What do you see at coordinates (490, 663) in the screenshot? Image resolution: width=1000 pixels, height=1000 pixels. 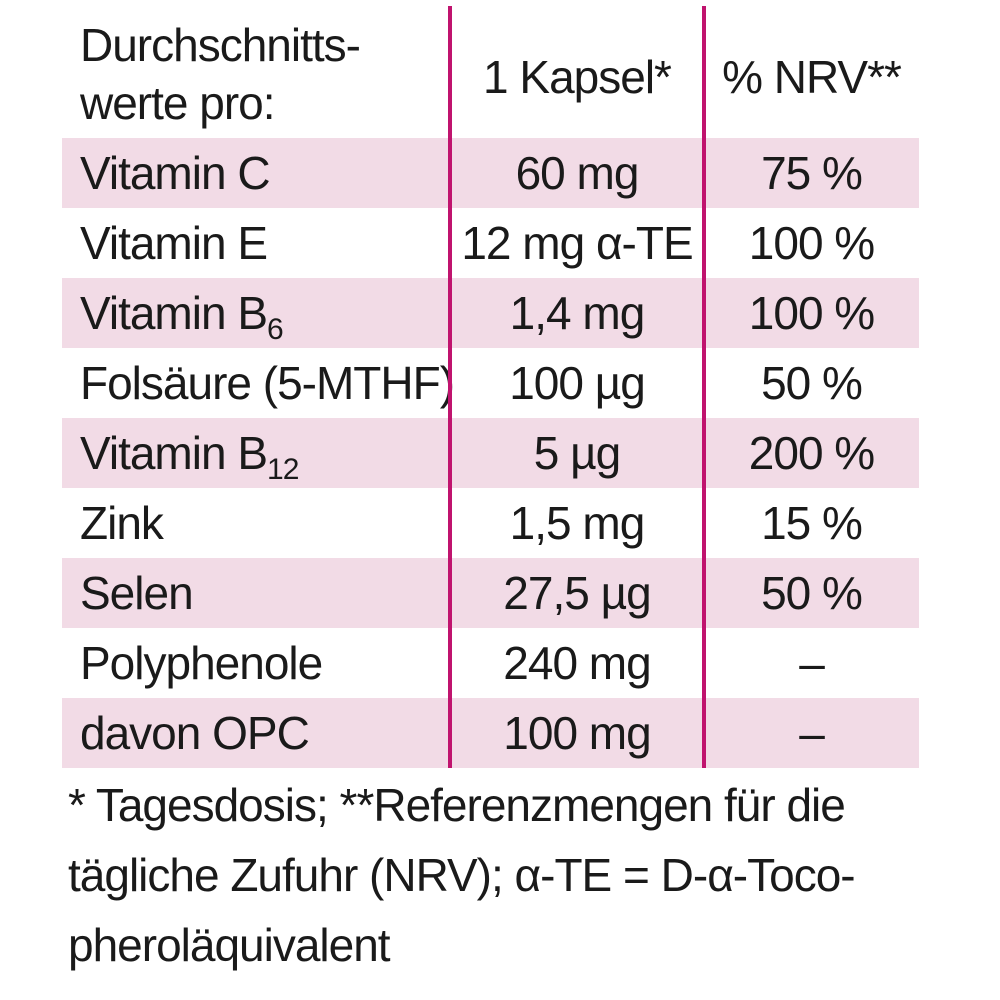 I see `table-row: Polyphenole 240 mg –` at bounding box center [490, 663].